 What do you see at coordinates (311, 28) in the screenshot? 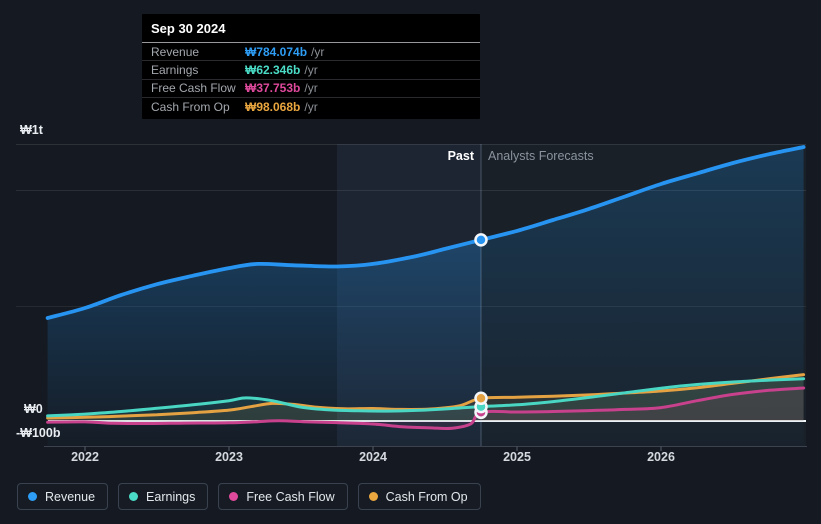
I see `tooltip-date: Sep 30 2024` at bounding box center [311, 28].